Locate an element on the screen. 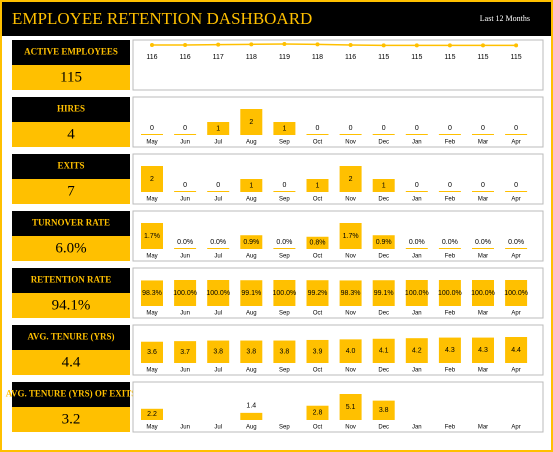 This screenshot has height=452, width=553. value-label: 99.1% is located at coordinates (384, 293).